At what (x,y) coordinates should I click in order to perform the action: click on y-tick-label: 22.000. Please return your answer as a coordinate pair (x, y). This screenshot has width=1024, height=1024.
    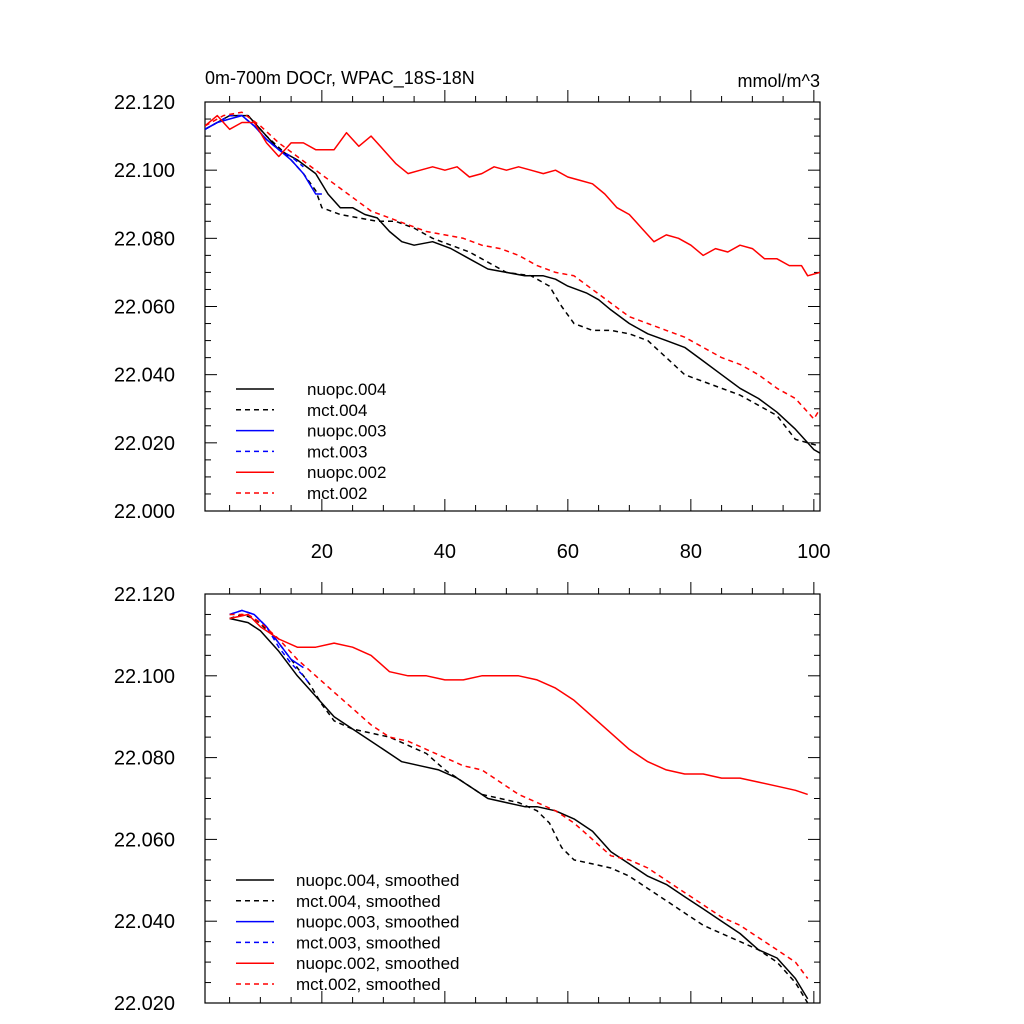
    Looking at the image, I should click on (144, 512).